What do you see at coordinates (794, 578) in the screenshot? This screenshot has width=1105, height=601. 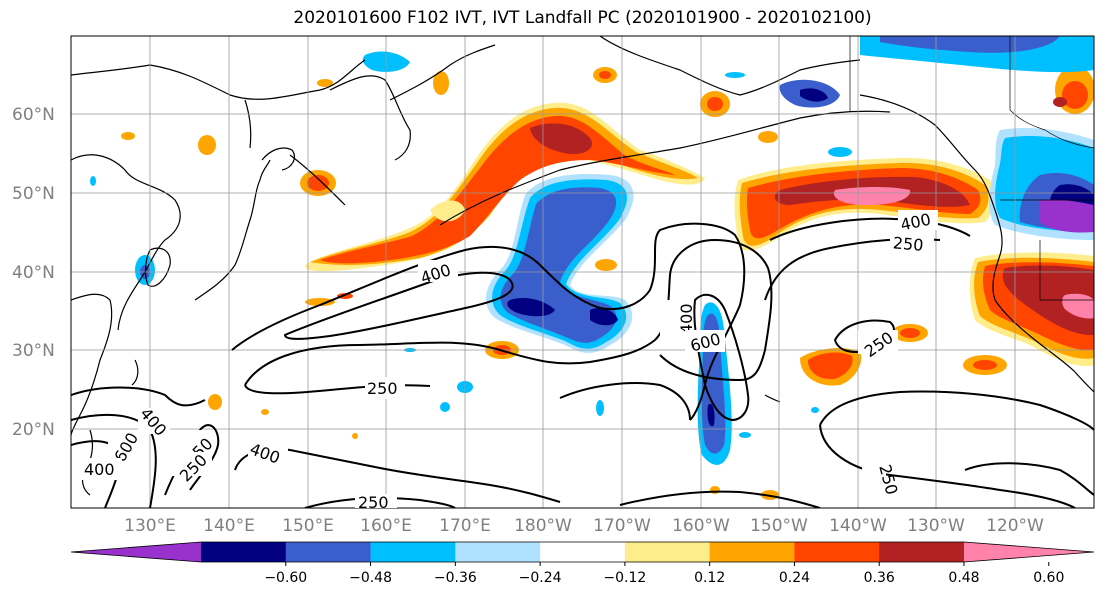 I see `colorbar-tick-label: 0.24` at bounding box center [794, 578].